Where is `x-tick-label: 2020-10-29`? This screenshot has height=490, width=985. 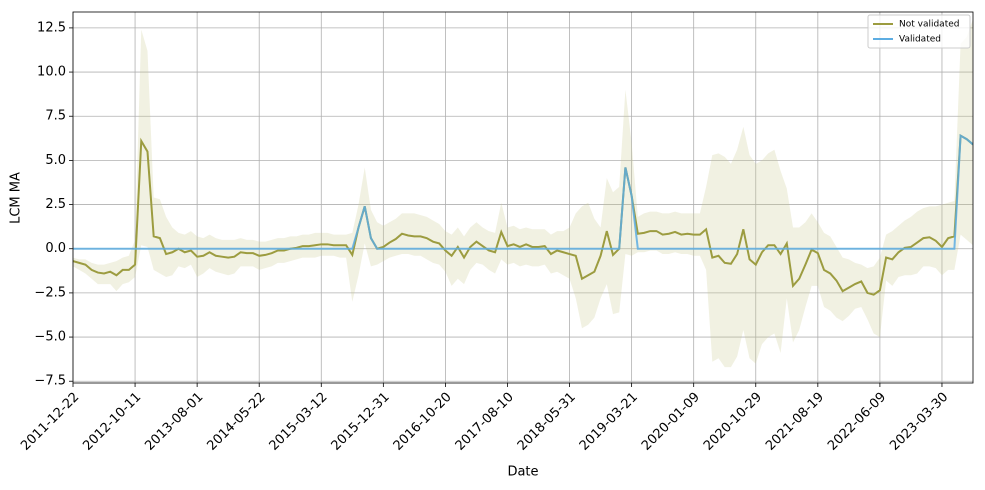 x-tick-label: 2020-10-29 is located at coordinates (733, 422).